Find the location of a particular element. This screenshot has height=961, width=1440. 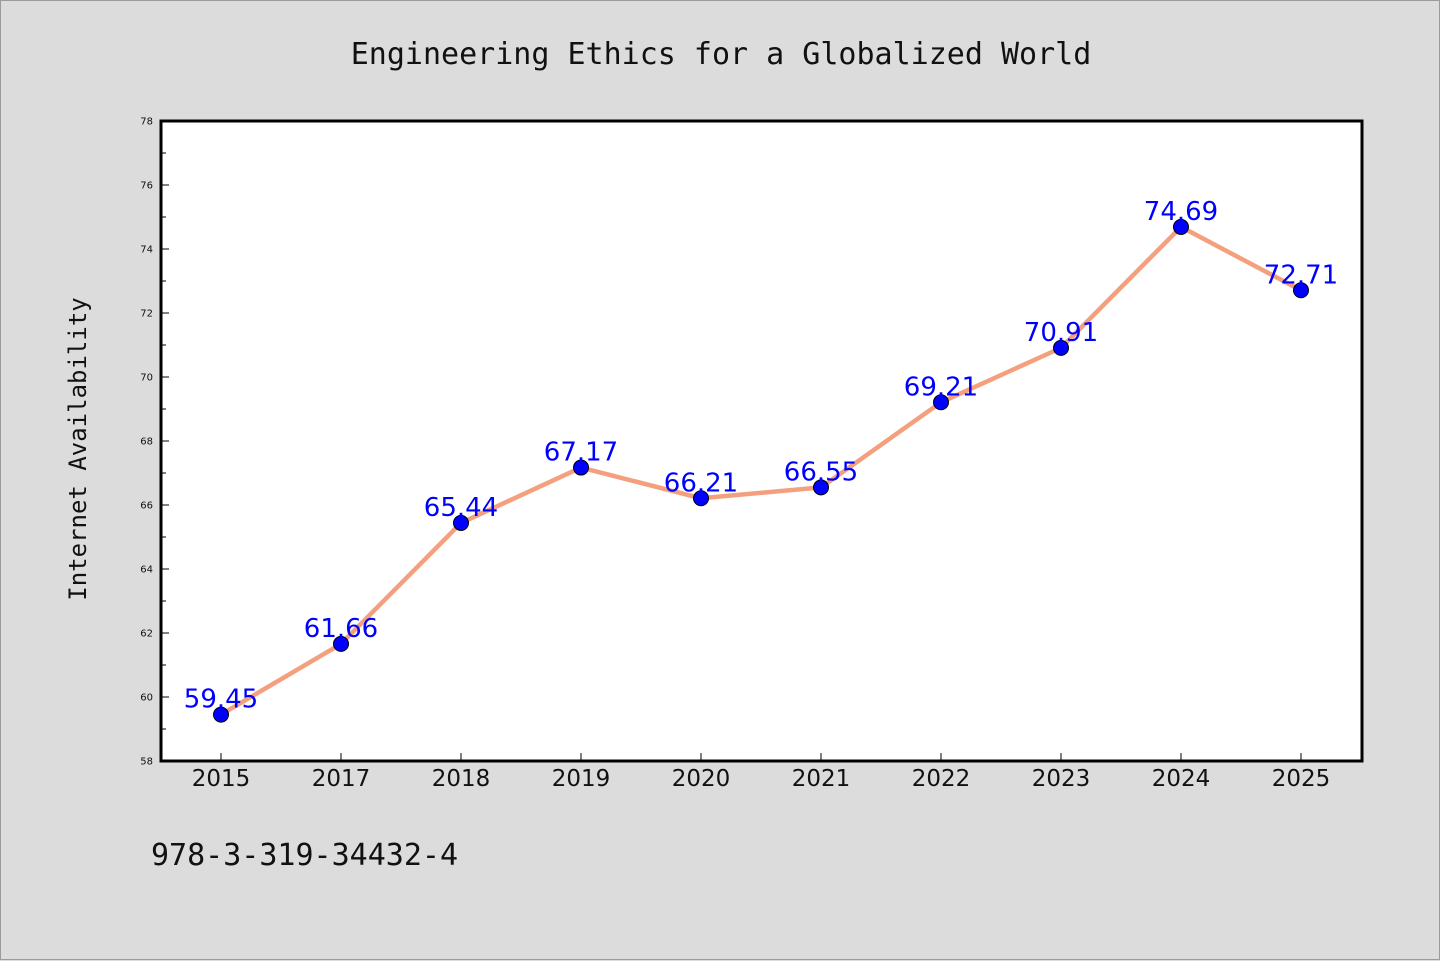

data-label: 70.91 is located at coordinates (1061, 333).